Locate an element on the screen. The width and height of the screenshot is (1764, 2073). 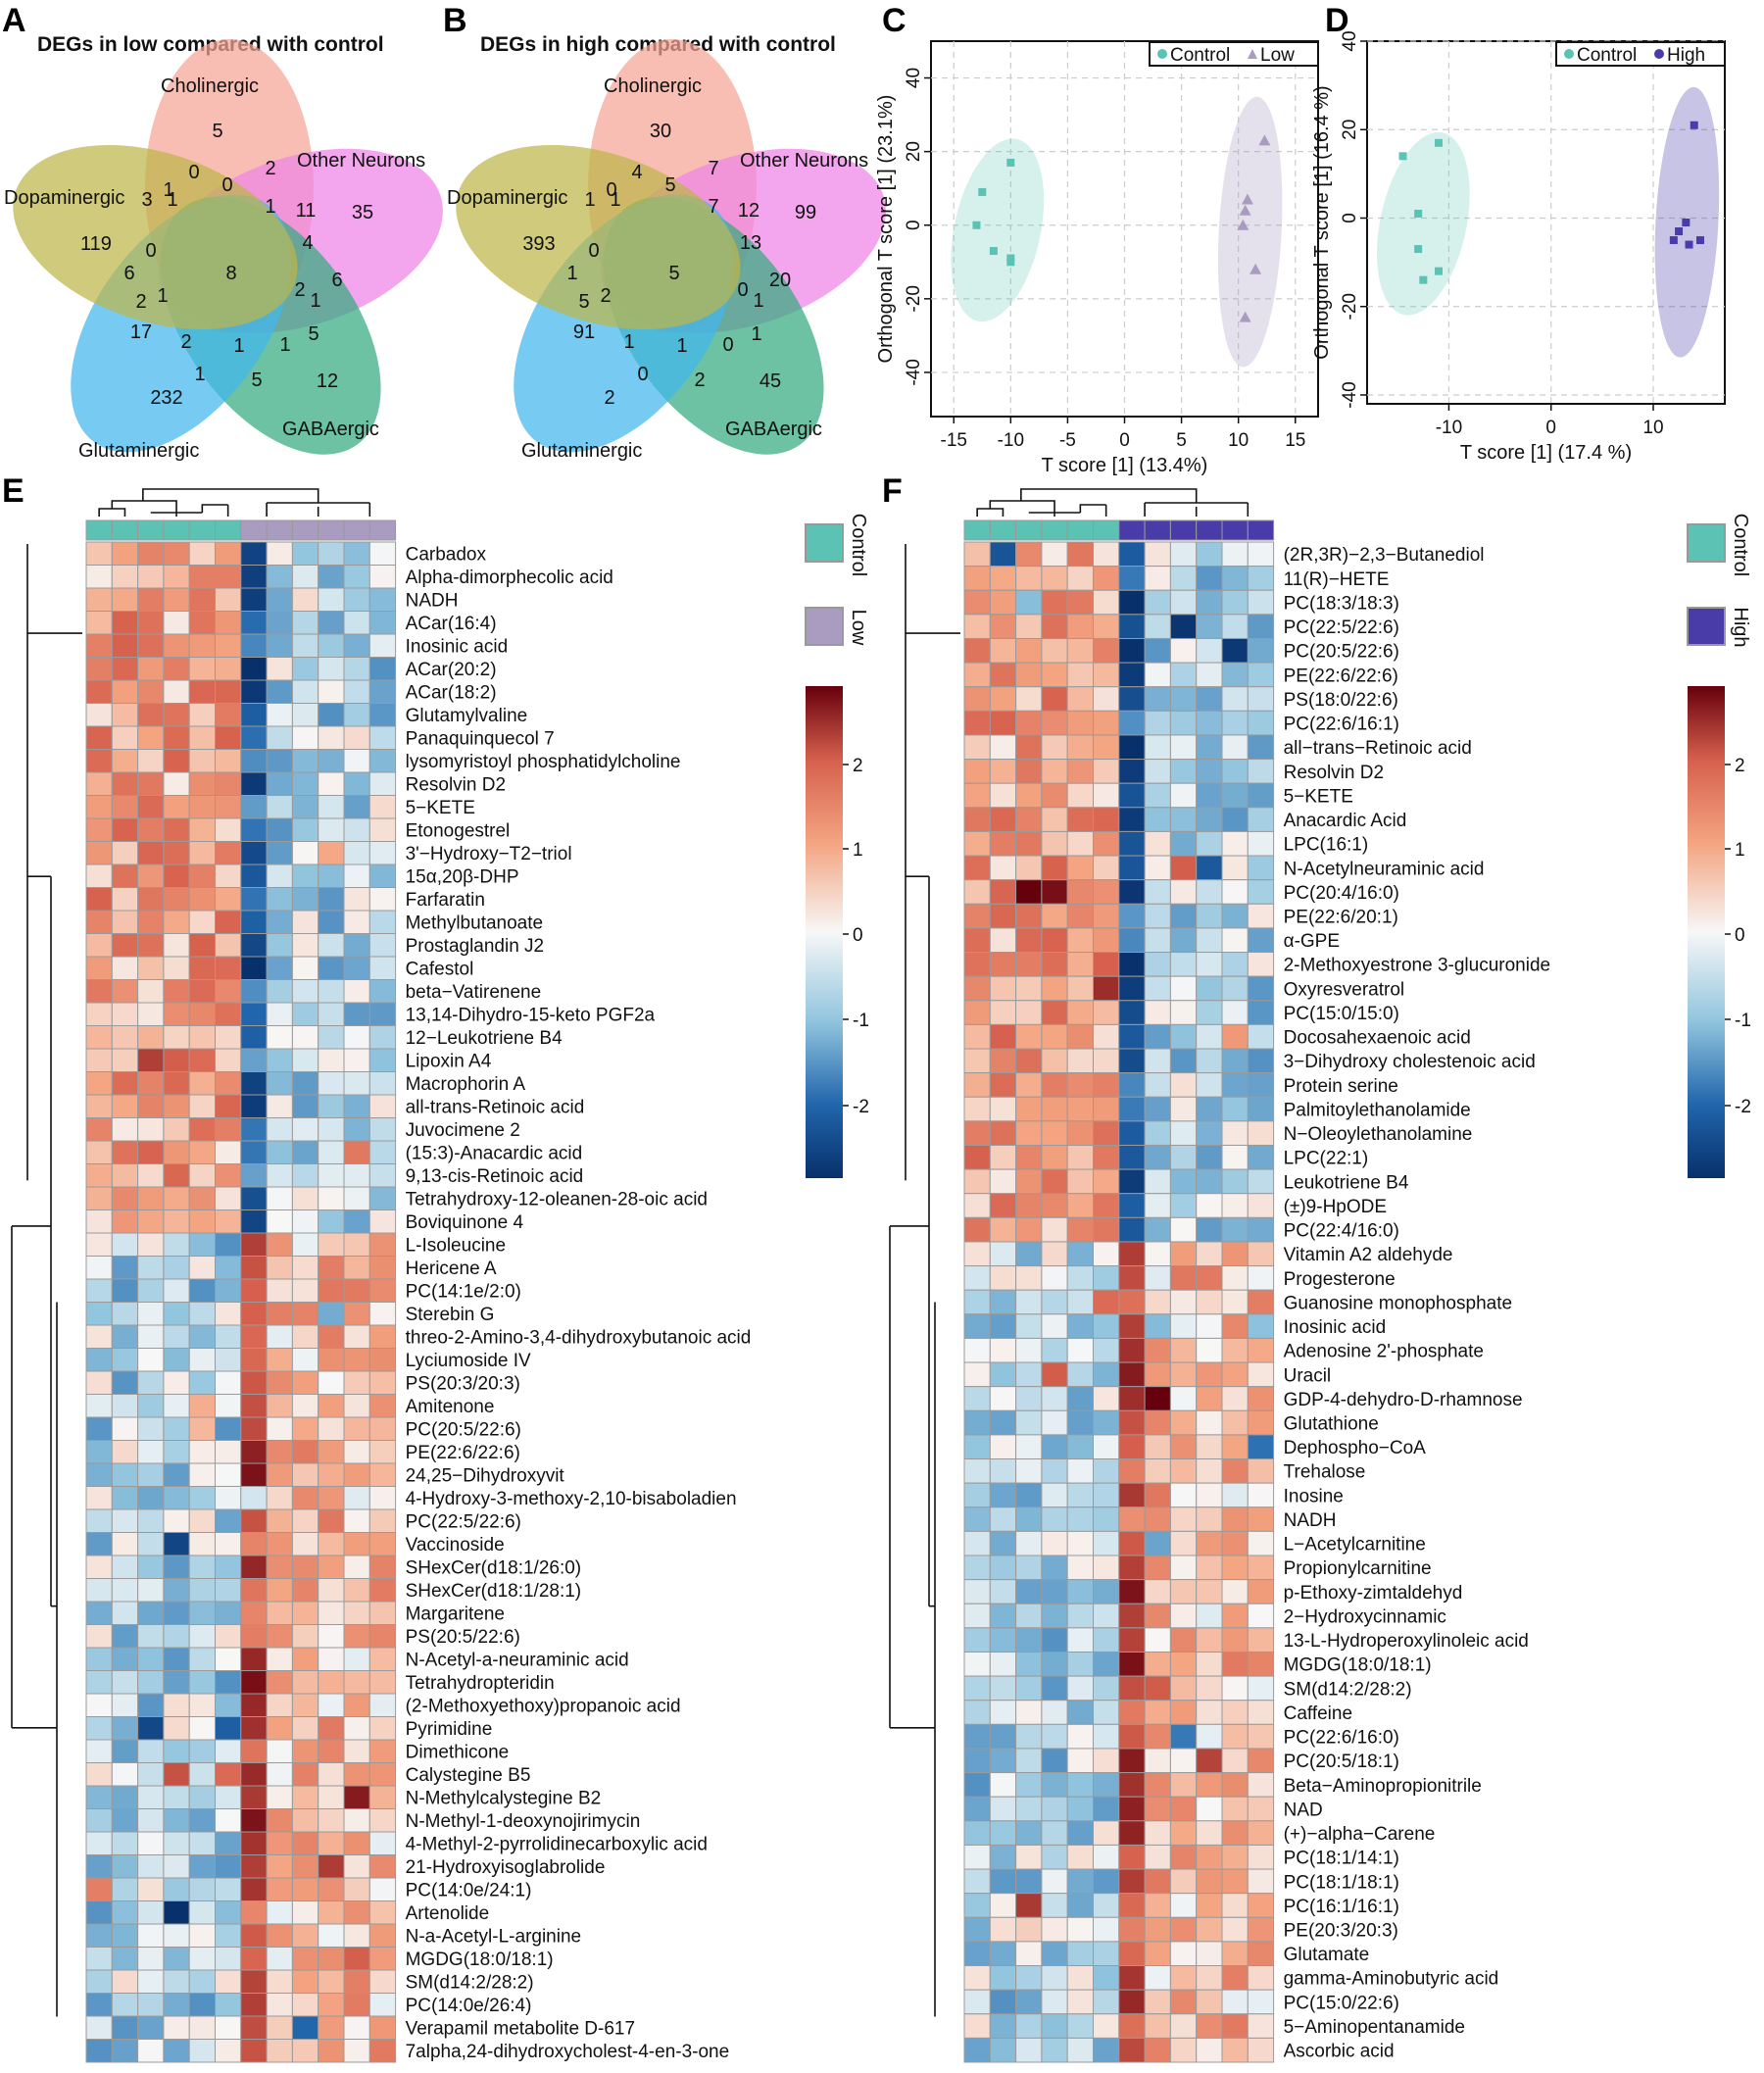
heatmap-row-label: PS(20:3/20:3) is located at coordinates (463, 1383).